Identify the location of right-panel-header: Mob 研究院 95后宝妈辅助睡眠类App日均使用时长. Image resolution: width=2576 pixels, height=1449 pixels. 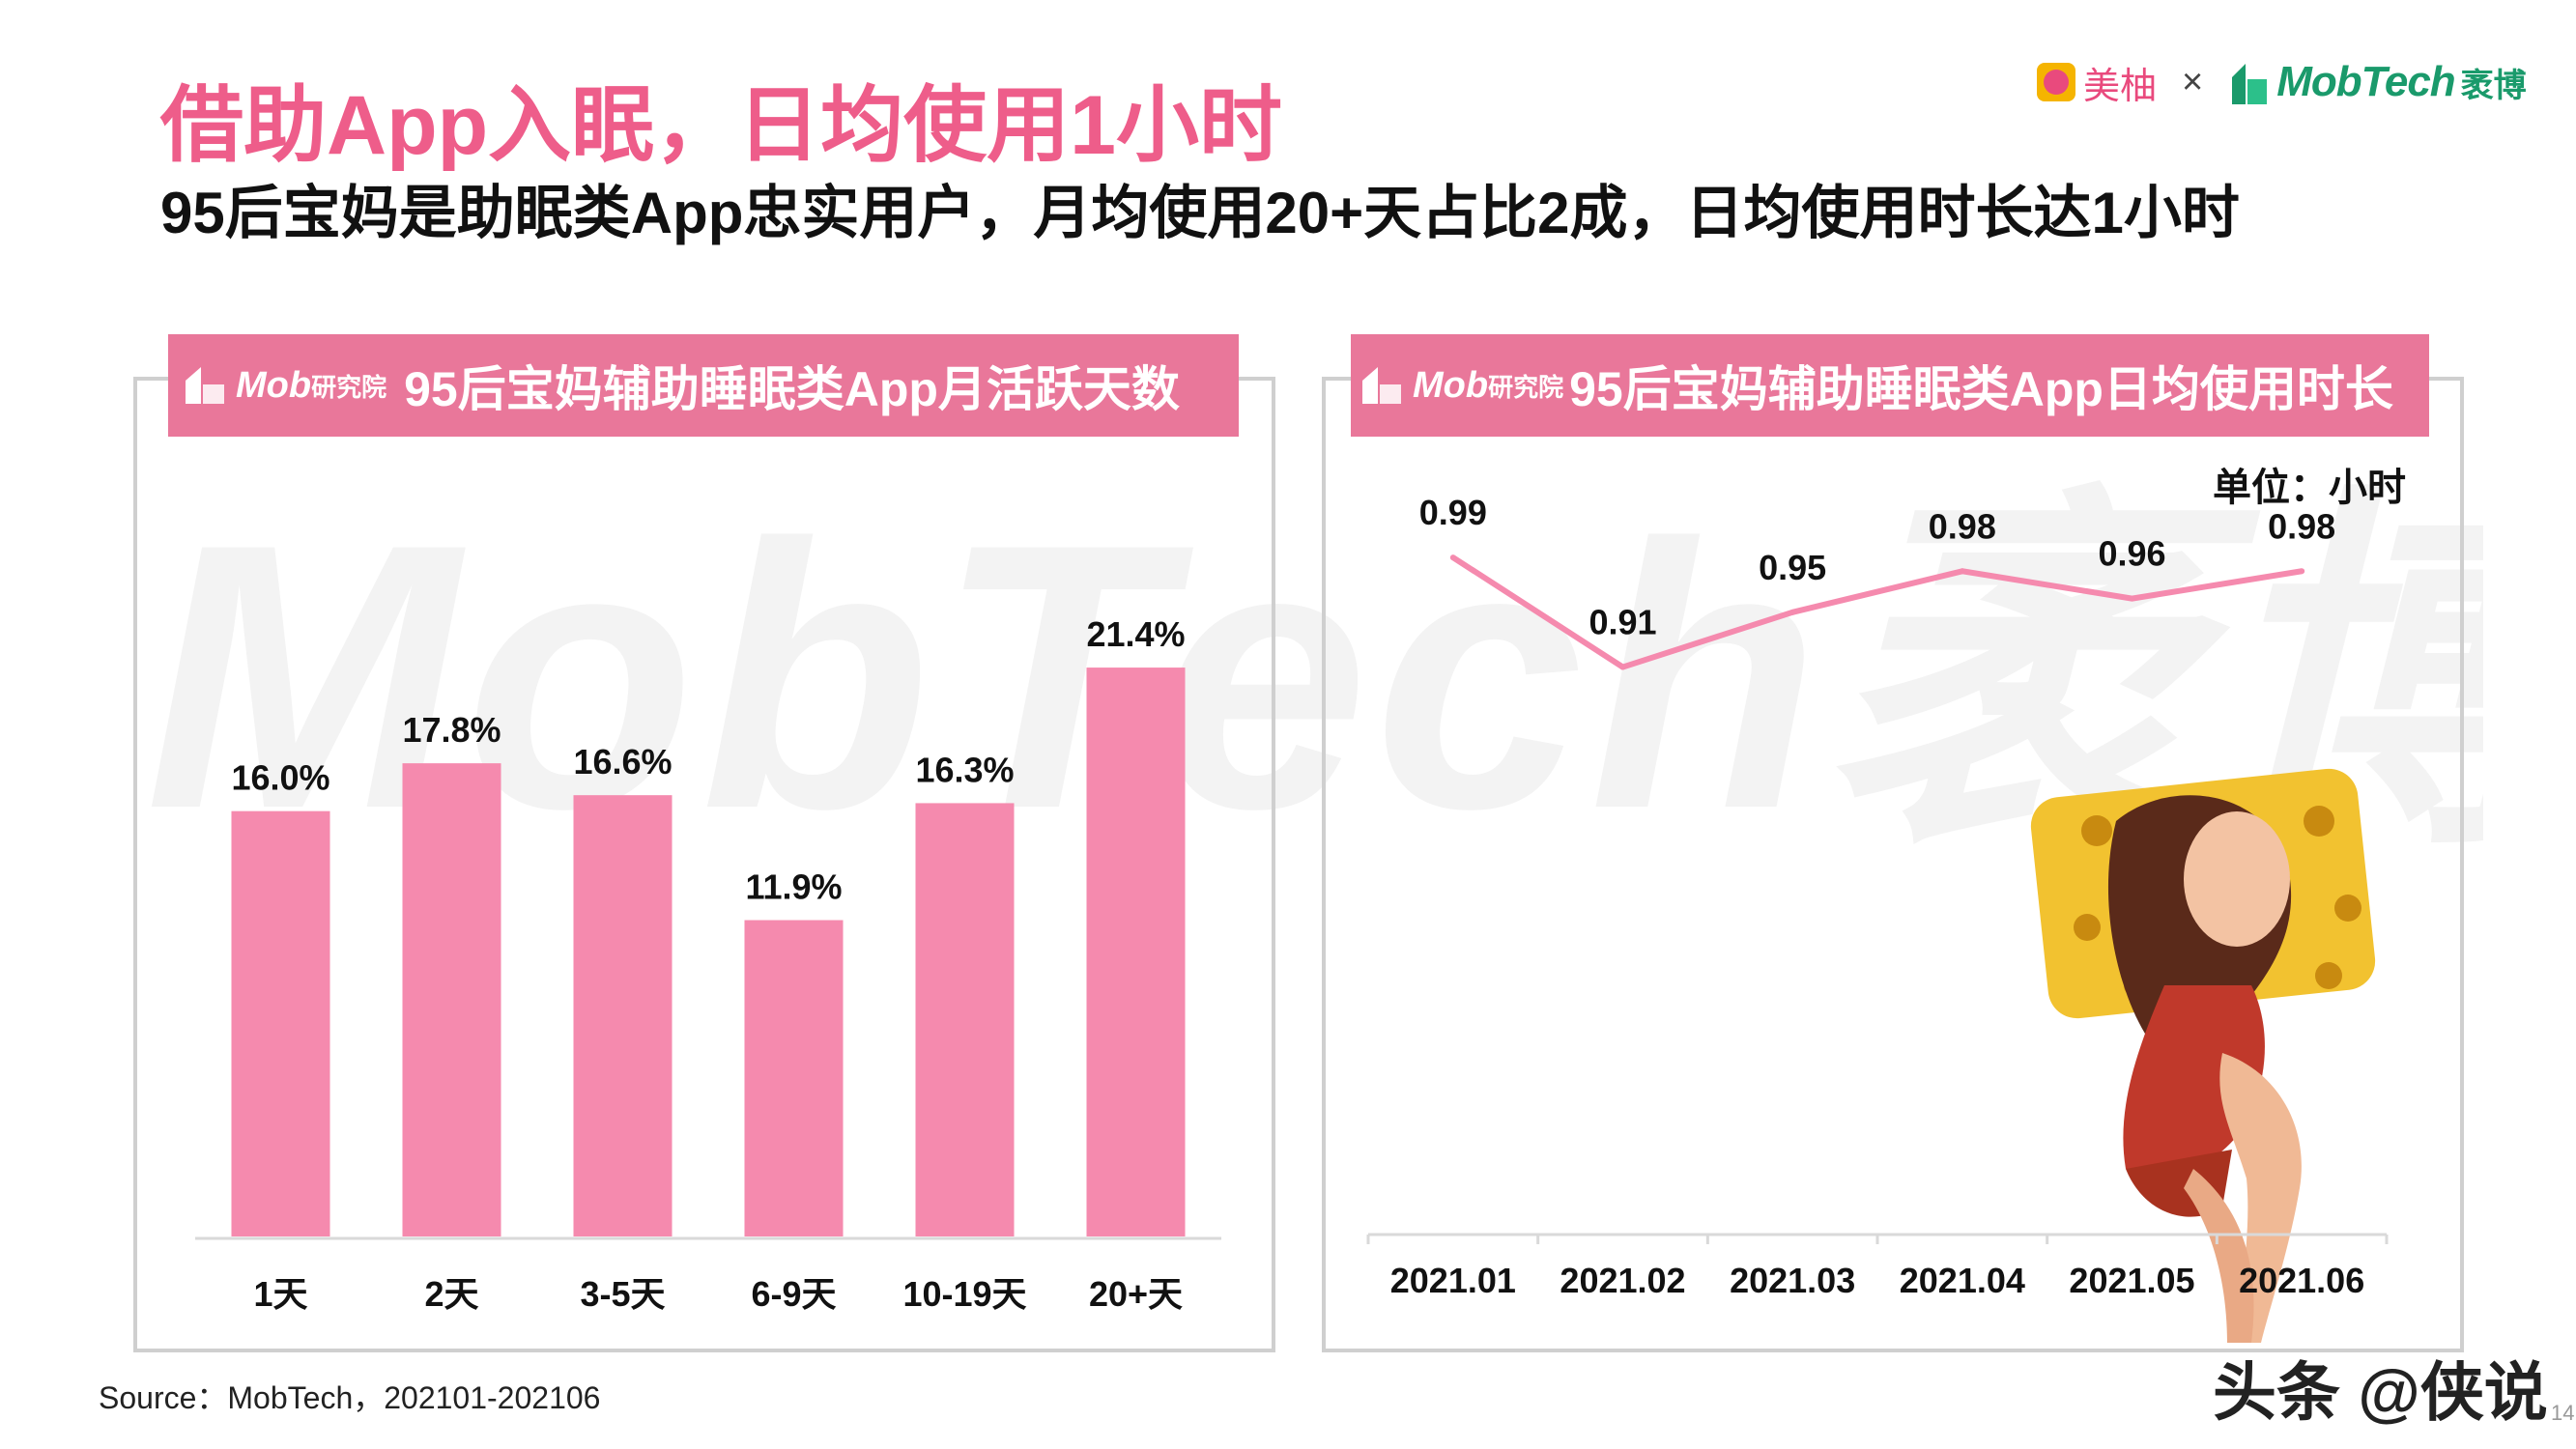
(1890, 385).